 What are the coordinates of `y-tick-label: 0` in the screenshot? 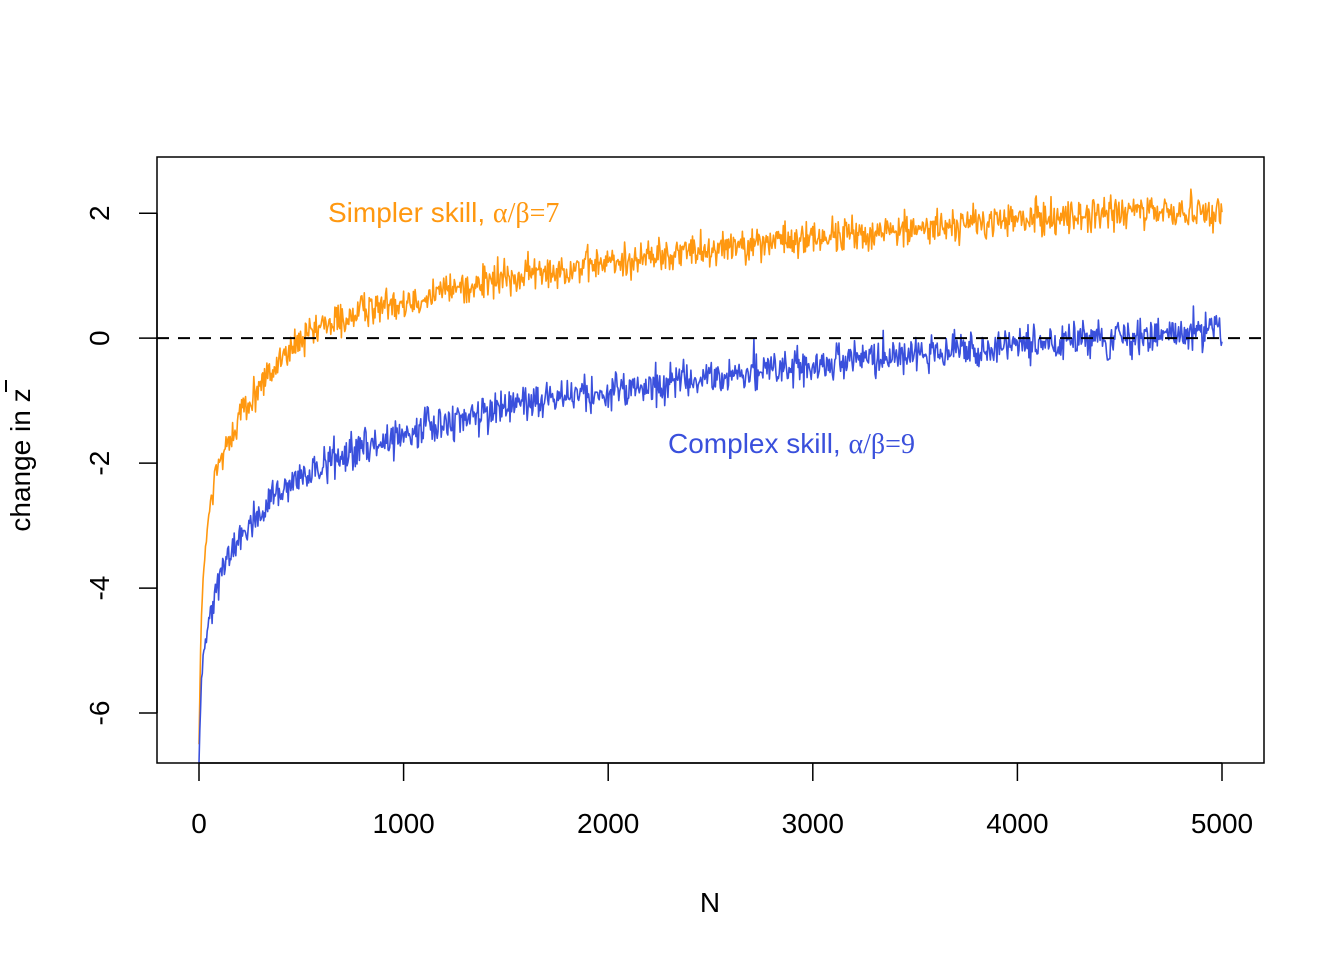 It's located at (99, 338).